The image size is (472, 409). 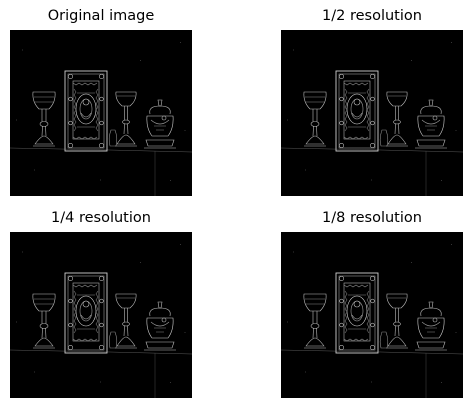 What do you see at coordinates (372, 118) in the screenshot?
I see `edge-image-half` at bounding box center [372, 118].